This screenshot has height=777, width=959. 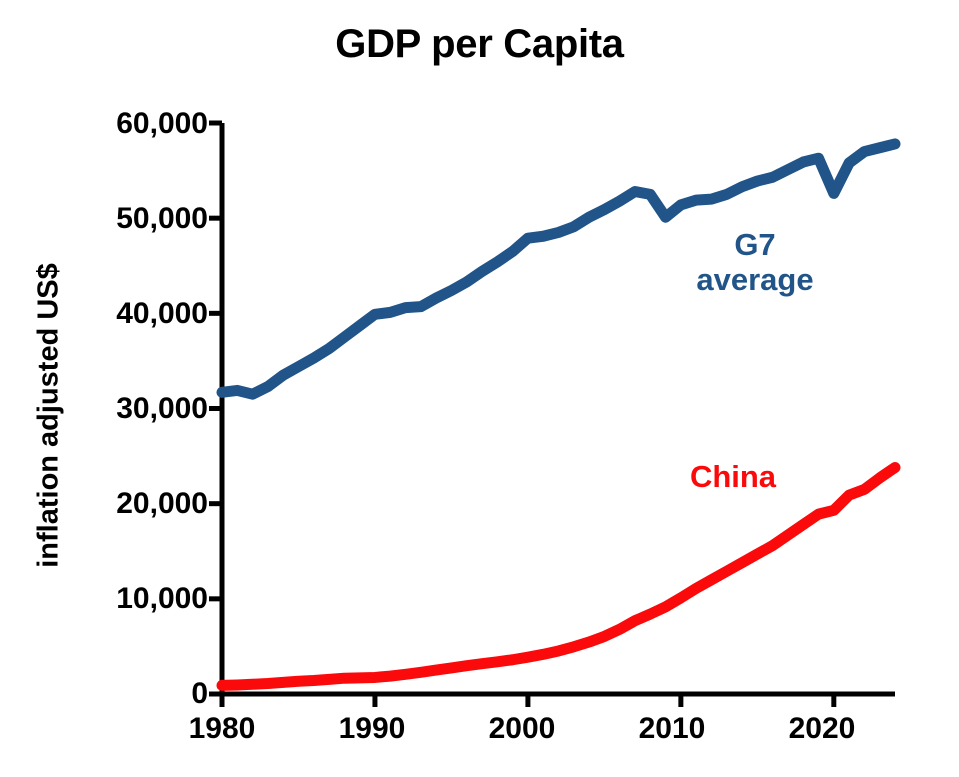 What do you see at coordinates (672, 728) in the screenshot?
I see `x-tick-label-2010: 2010` at bounding box center [672, 728].